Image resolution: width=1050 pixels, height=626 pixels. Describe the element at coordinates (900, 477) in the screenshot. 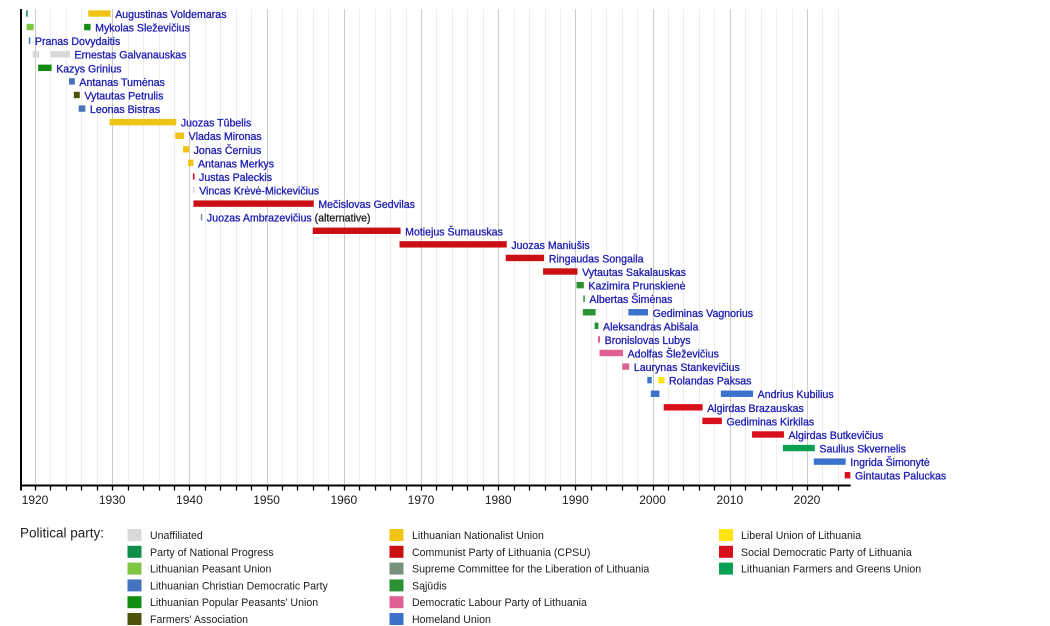

I see `svg-text: Gintautas Paluckas` at that location.